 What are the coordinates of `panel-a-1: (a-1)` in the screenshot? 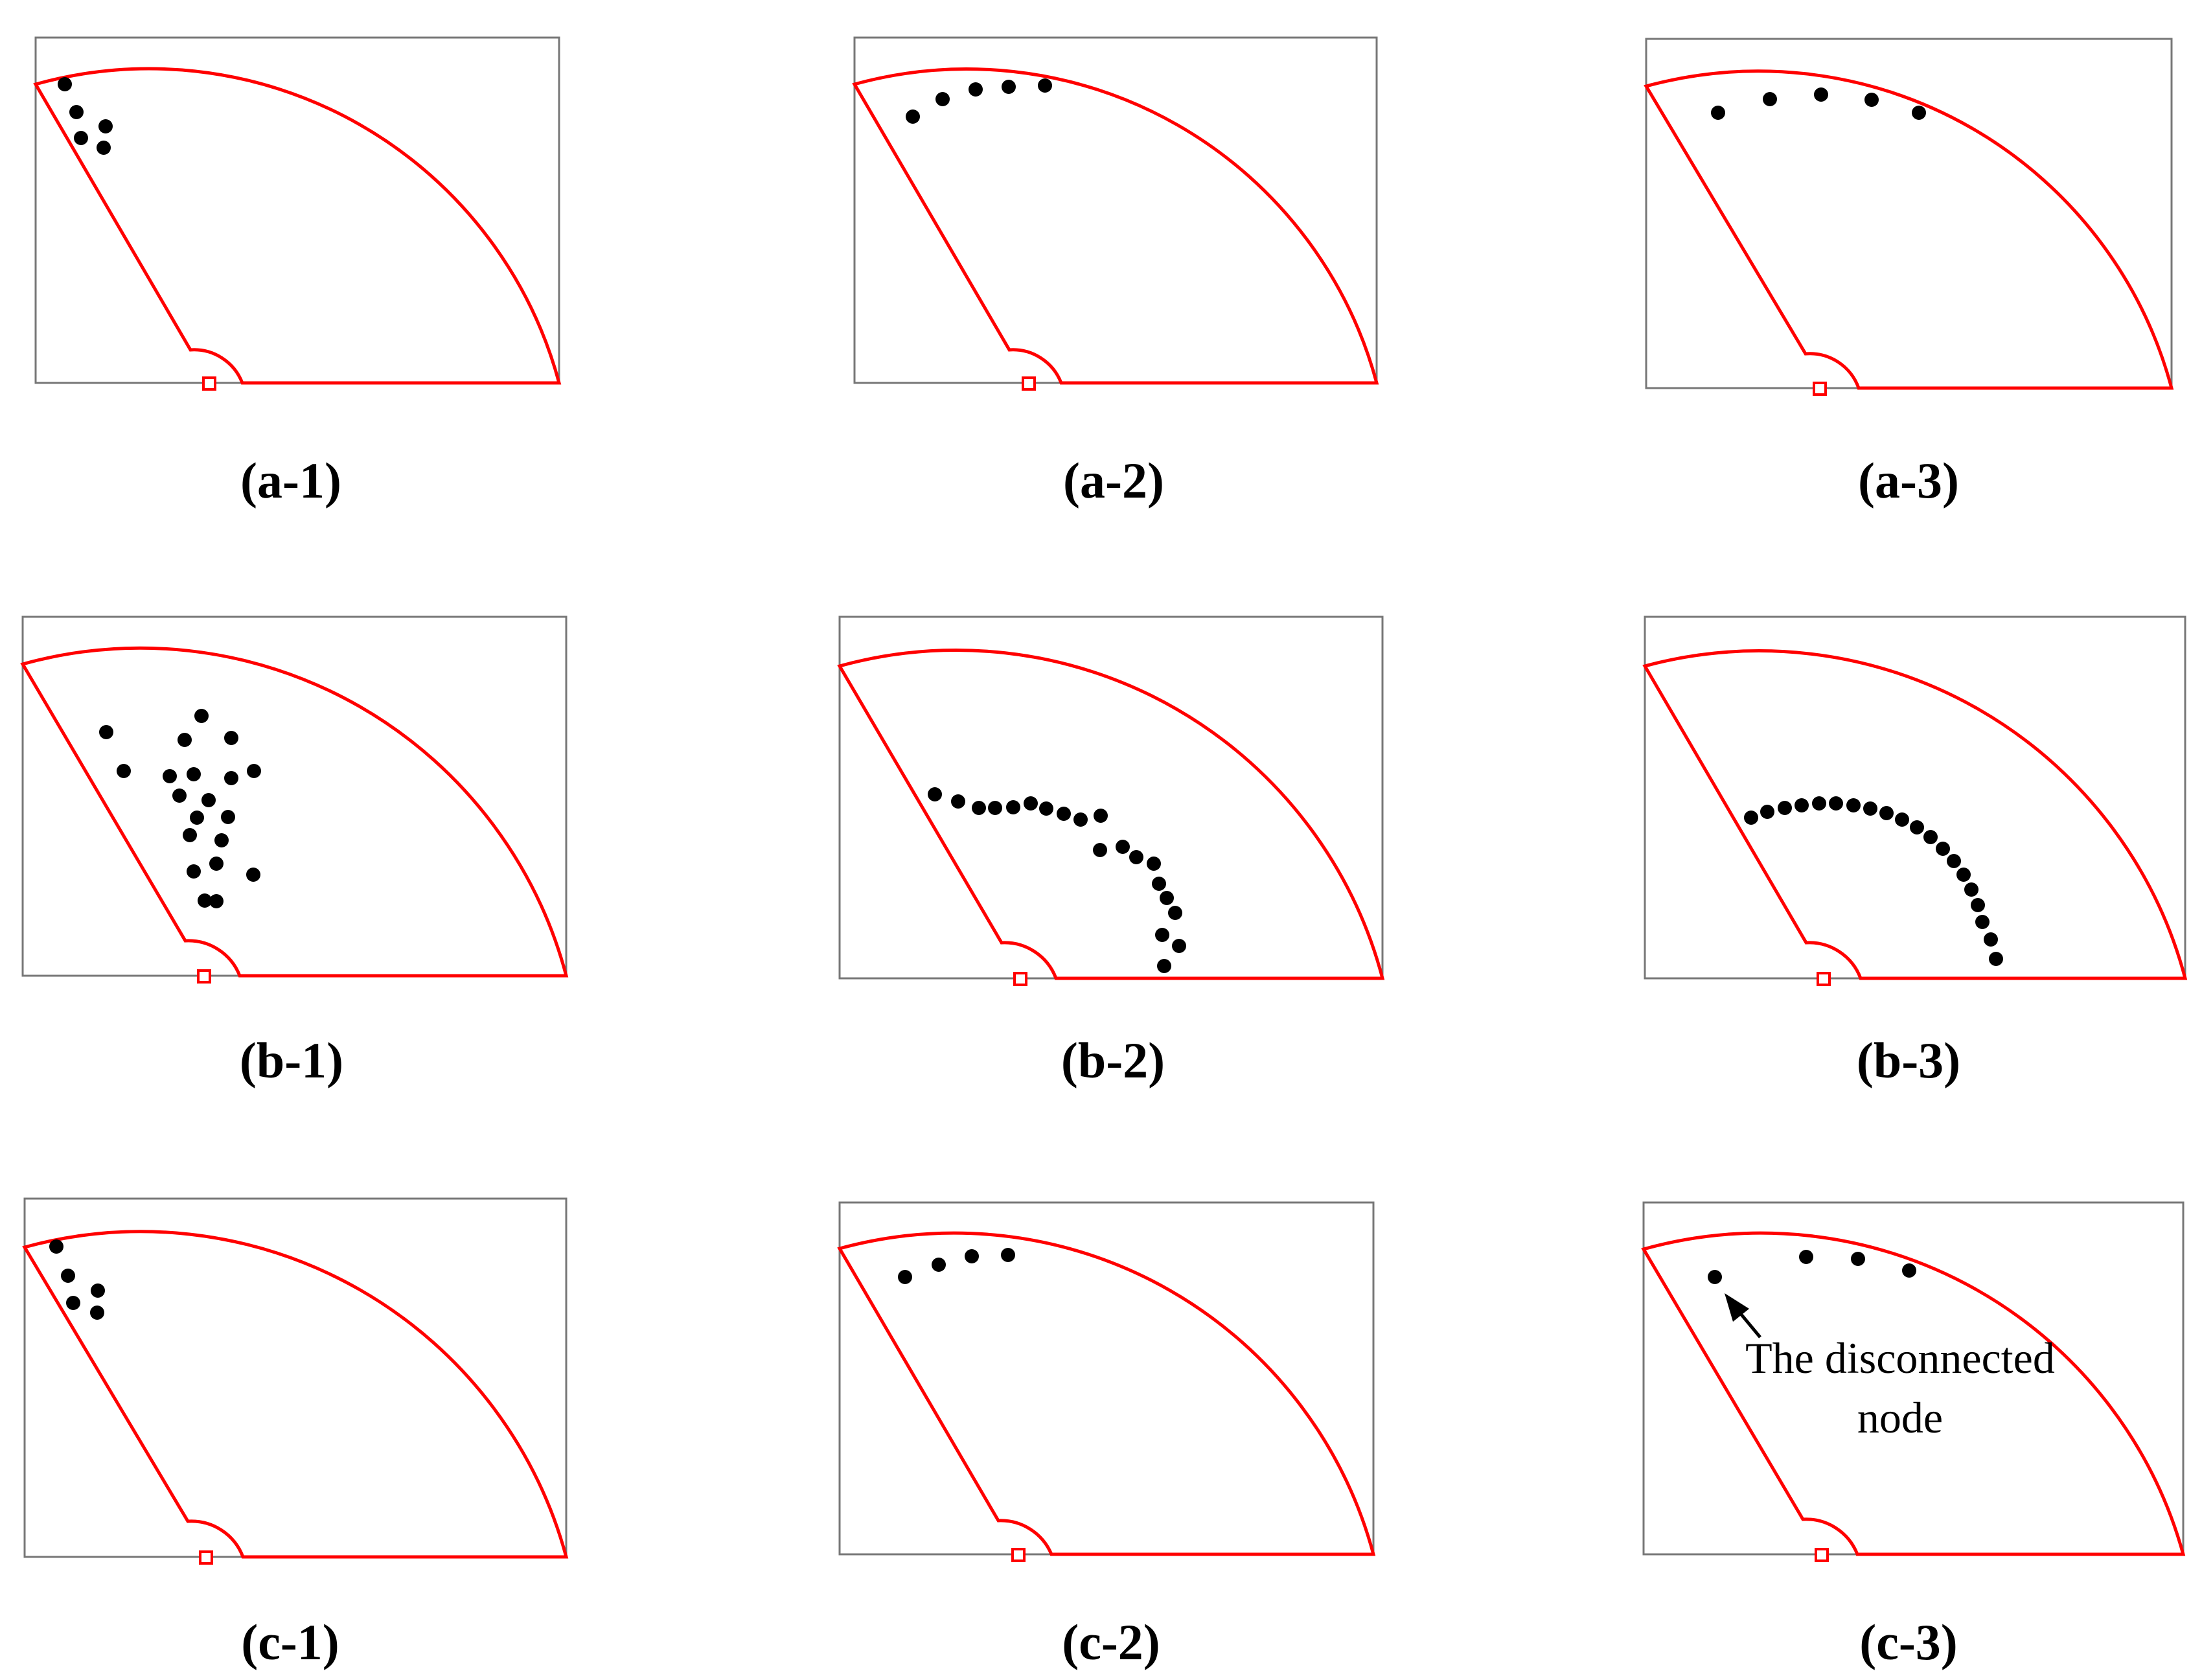 It's located at (297, 272).